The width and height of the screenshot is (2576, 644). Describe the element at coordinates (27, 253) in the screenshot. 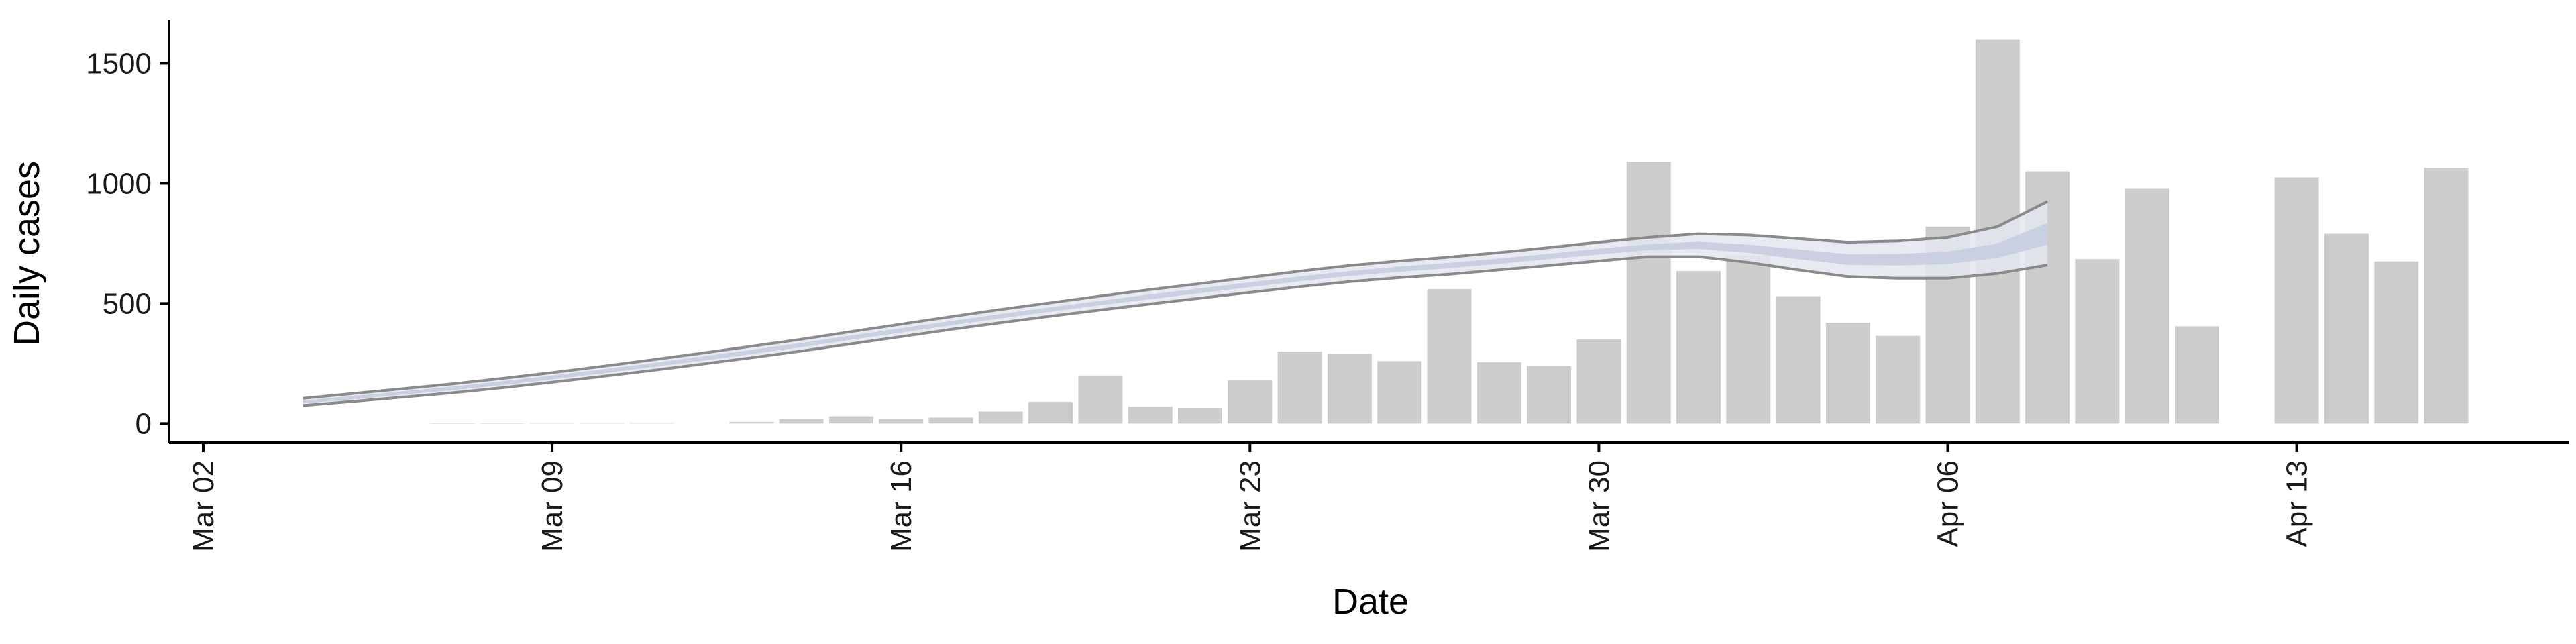

I see `y-axis-title: Daily cases` at that location.